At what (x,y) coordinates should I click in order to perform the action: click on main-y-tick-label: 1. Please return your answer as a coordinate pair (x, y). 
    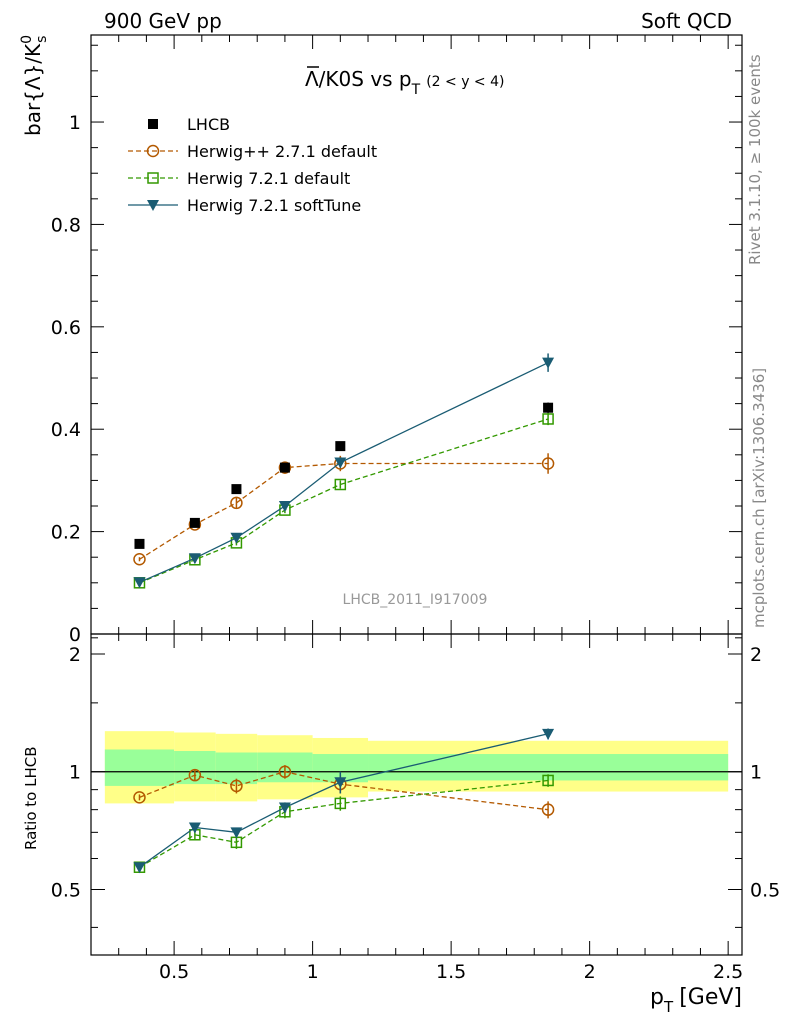
    Looking at the image, I should click on (75, 123).